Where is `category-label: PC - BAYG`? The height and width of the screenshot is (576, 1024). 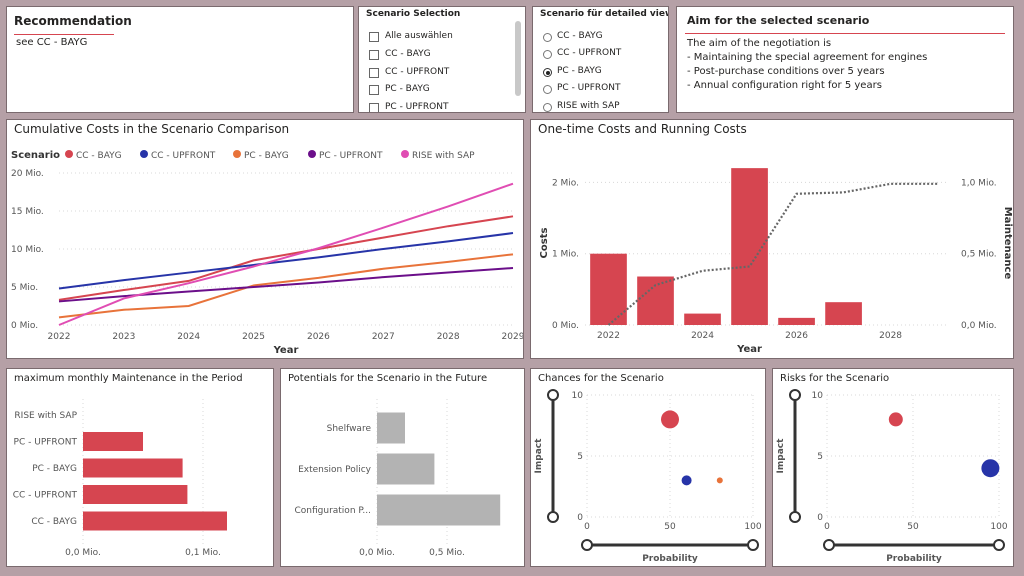
category-label: PC - BAYG is located at coordinates (54, 469).